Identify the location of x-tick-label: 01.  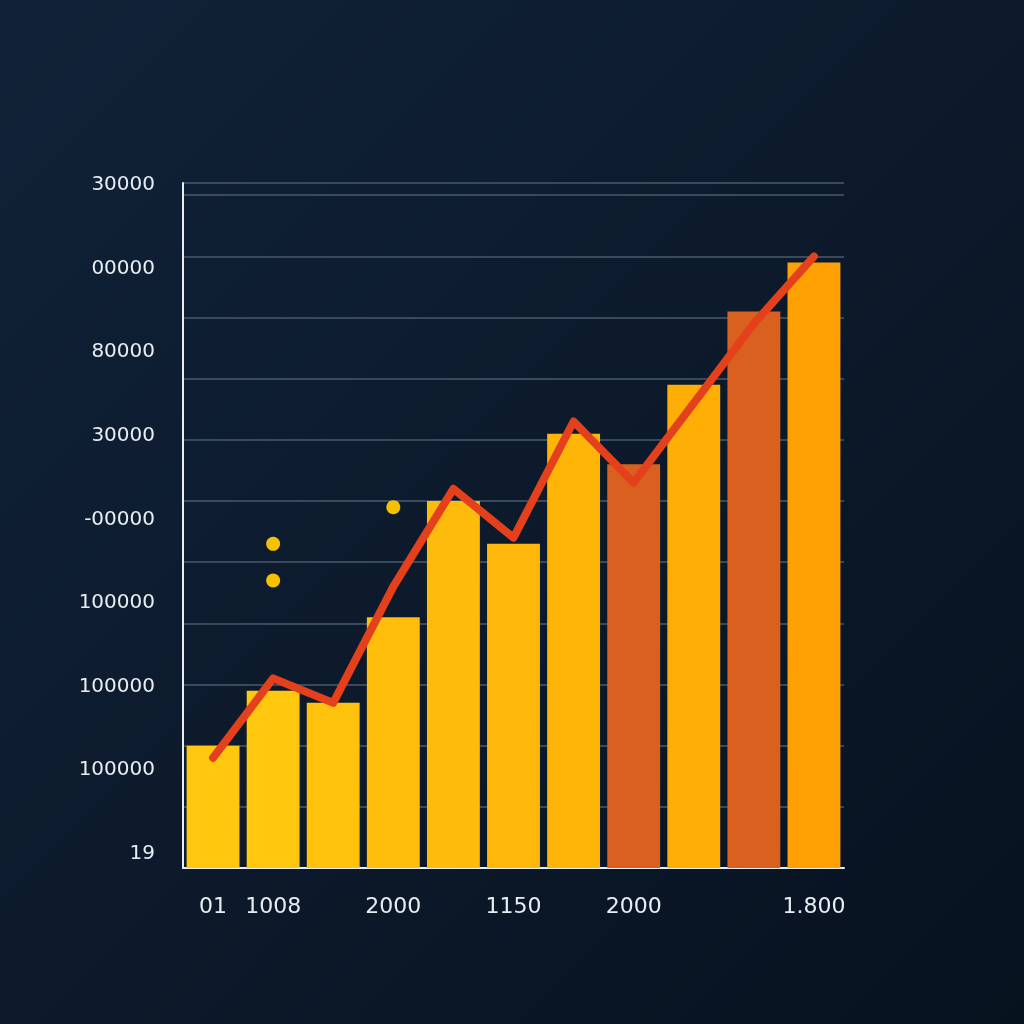
(213, 905).